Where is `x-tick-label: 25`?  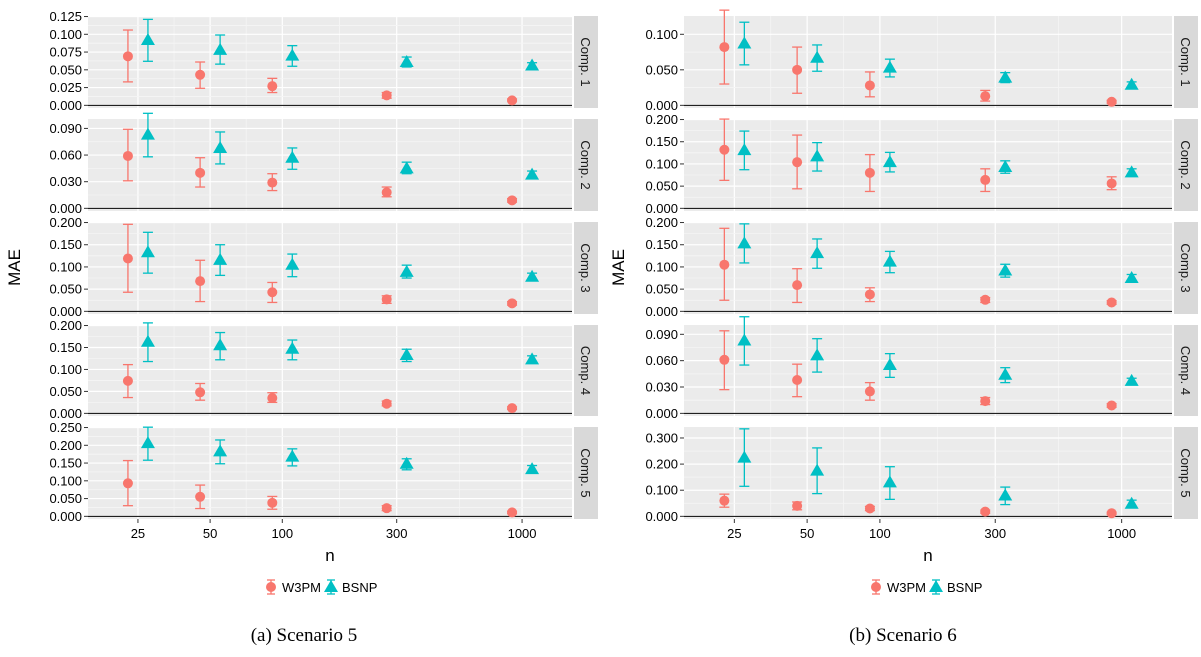
x-tick-label: 25 is located at coordinates (138, 533).